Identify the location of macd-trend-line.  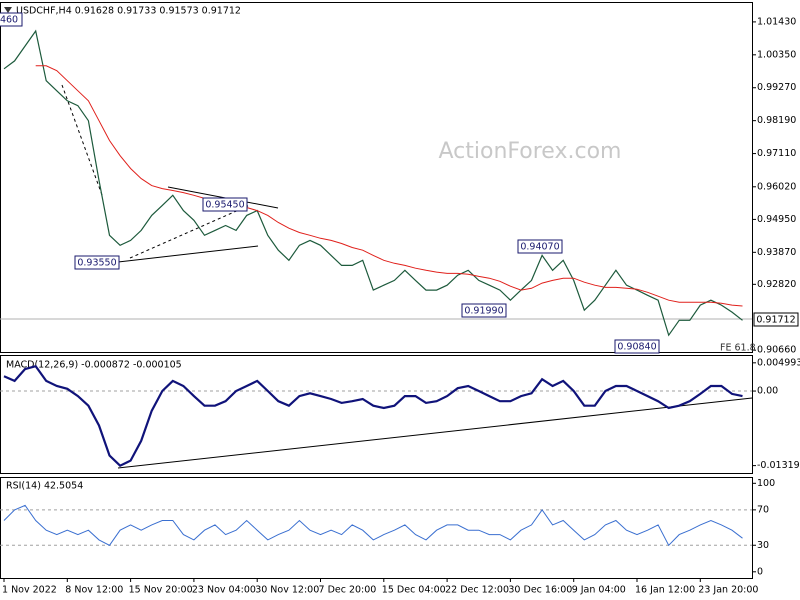
(435, 433).